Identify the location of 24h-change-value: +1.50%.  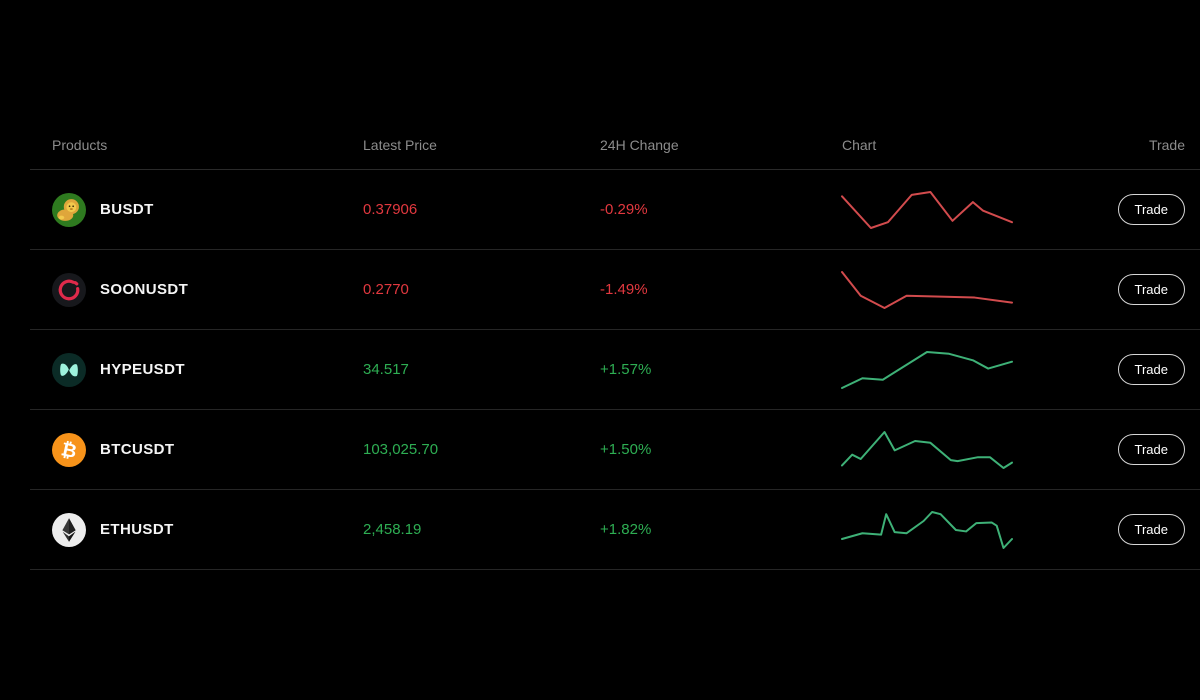
(626, 449).